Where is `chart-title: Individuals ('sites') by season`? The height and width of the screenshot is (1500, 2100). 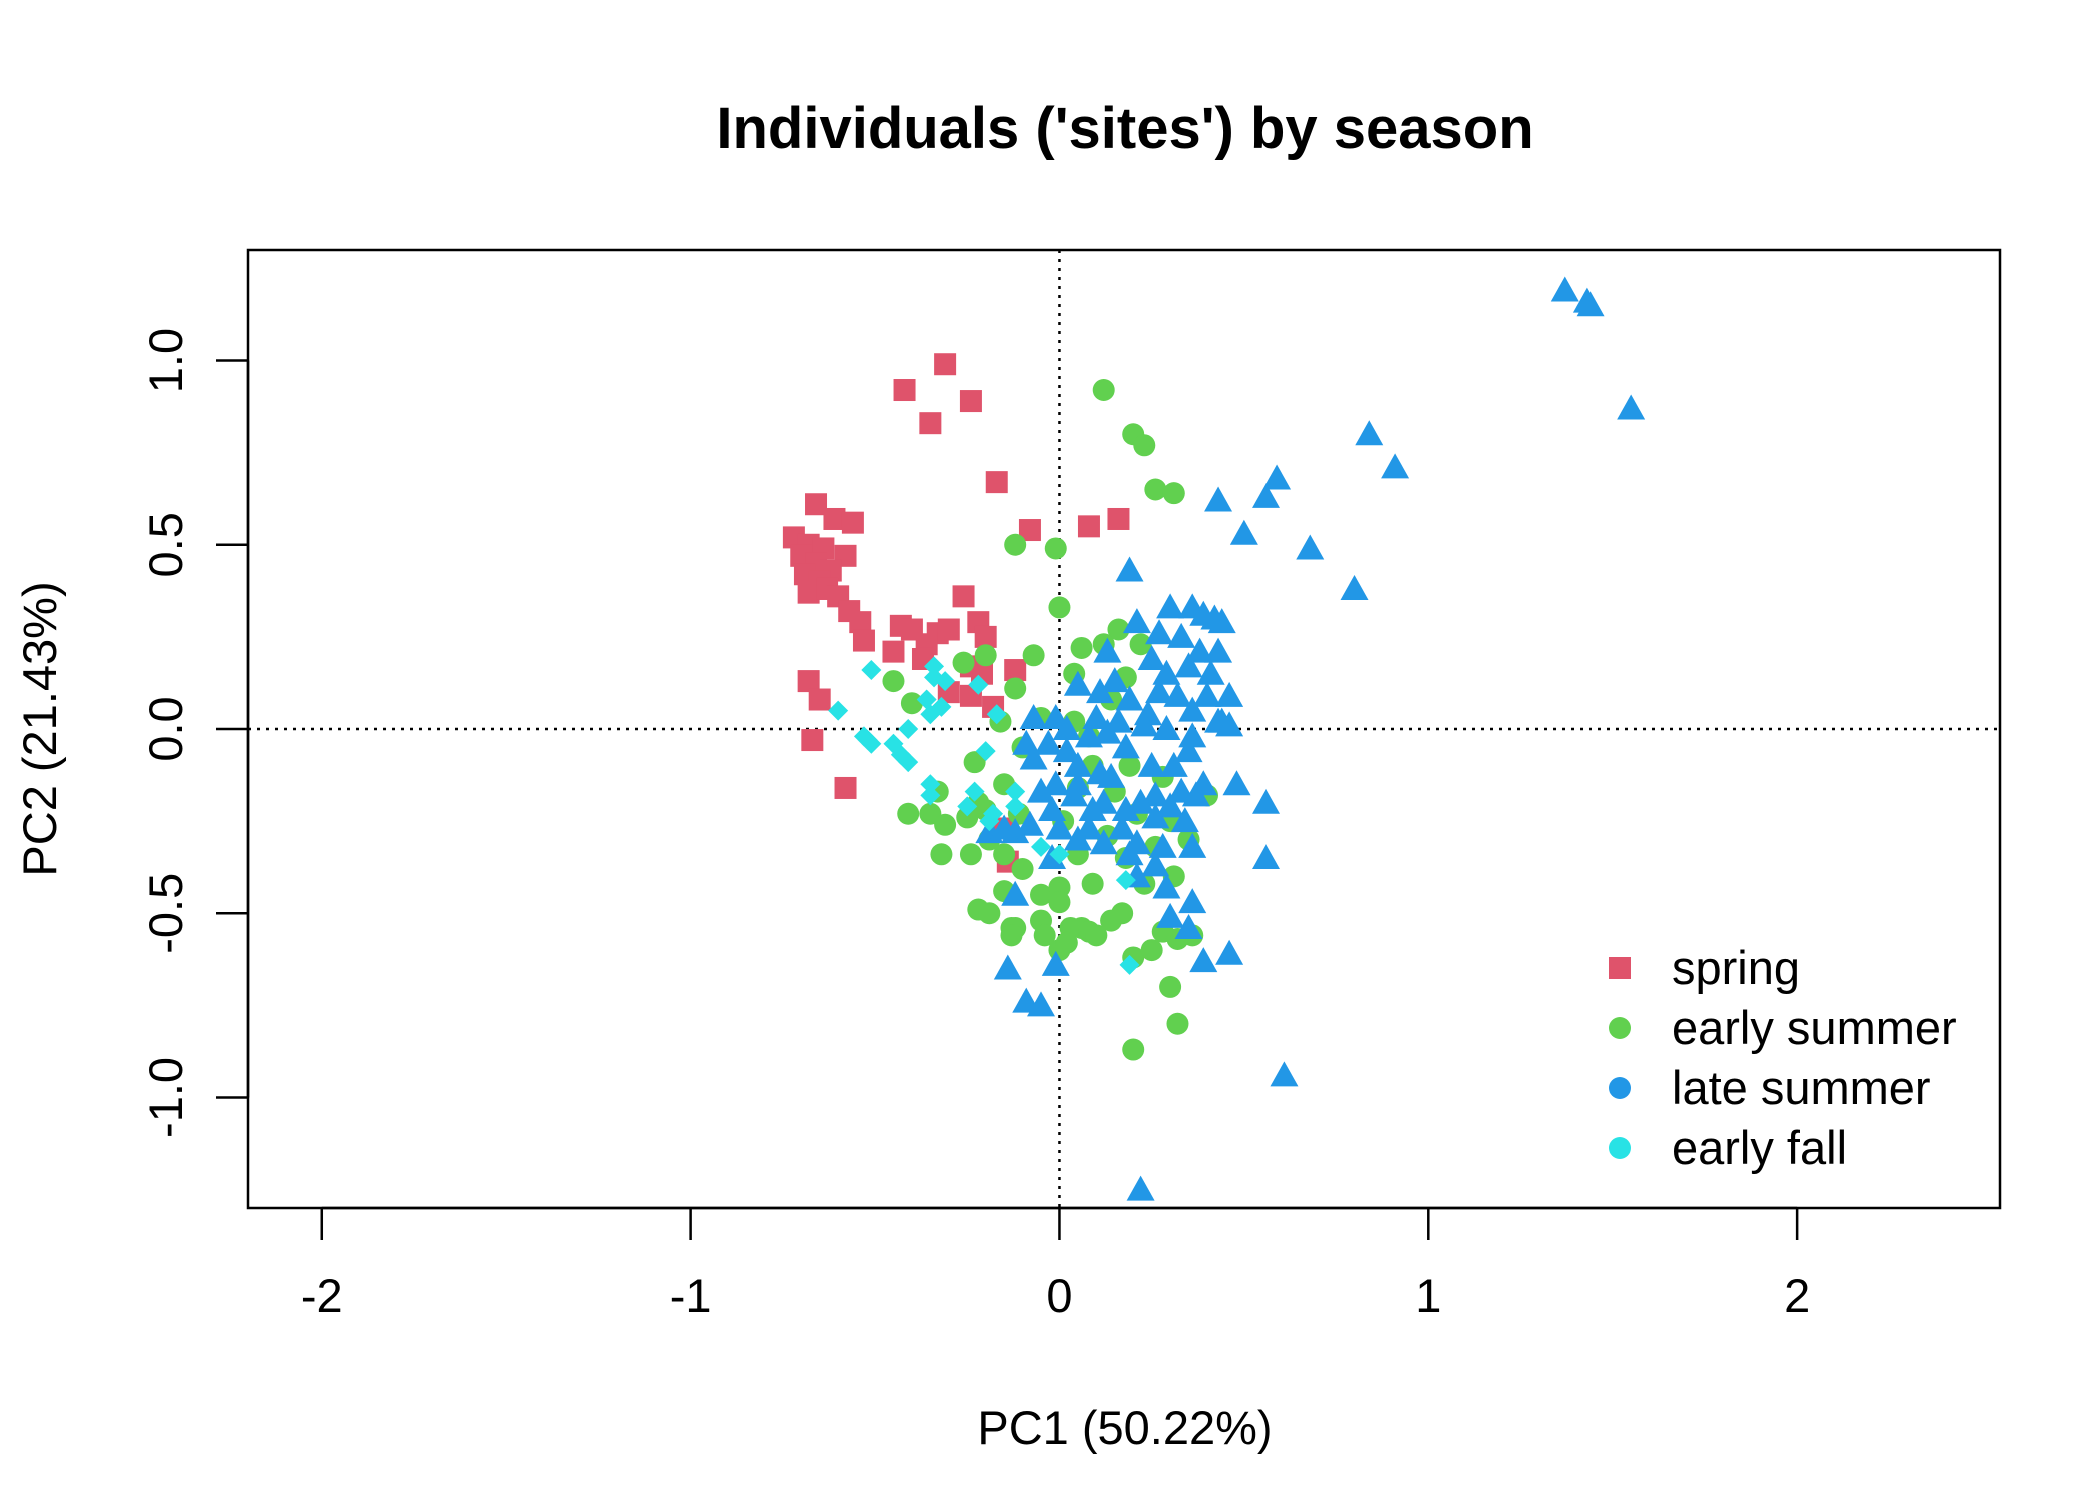 chart-title: Individuals ('sites') by season is located at coordinates (1124, 128).